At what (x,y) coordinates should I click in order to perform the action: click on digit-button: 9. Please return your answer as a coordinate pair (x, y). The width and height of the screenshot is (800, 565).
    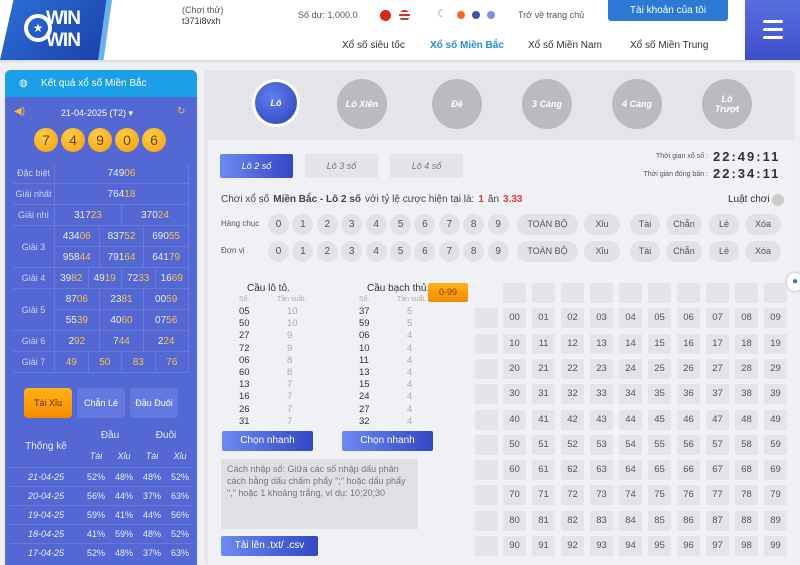
    Looking at the image, I should click on (498, 224).